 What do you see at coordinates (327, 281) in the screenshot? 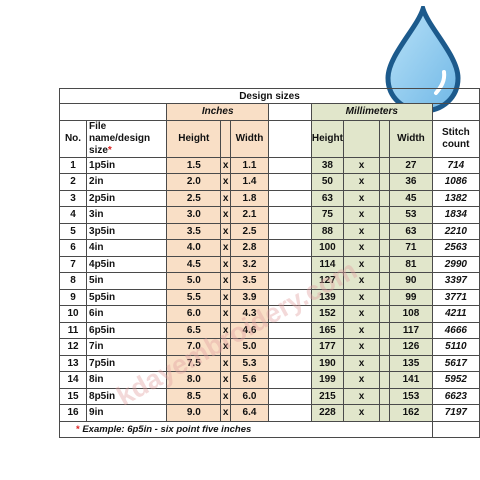
I see `height-mm-cell: 127` at bounding box center [327, 281].